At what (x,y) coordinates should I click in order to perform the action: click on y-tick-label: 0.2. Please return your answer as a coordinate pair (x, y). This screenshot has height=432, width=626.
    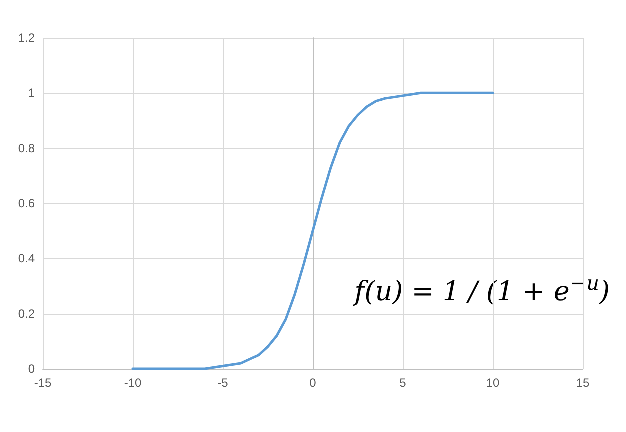
    Looking at the image, I should click on (27, 313).